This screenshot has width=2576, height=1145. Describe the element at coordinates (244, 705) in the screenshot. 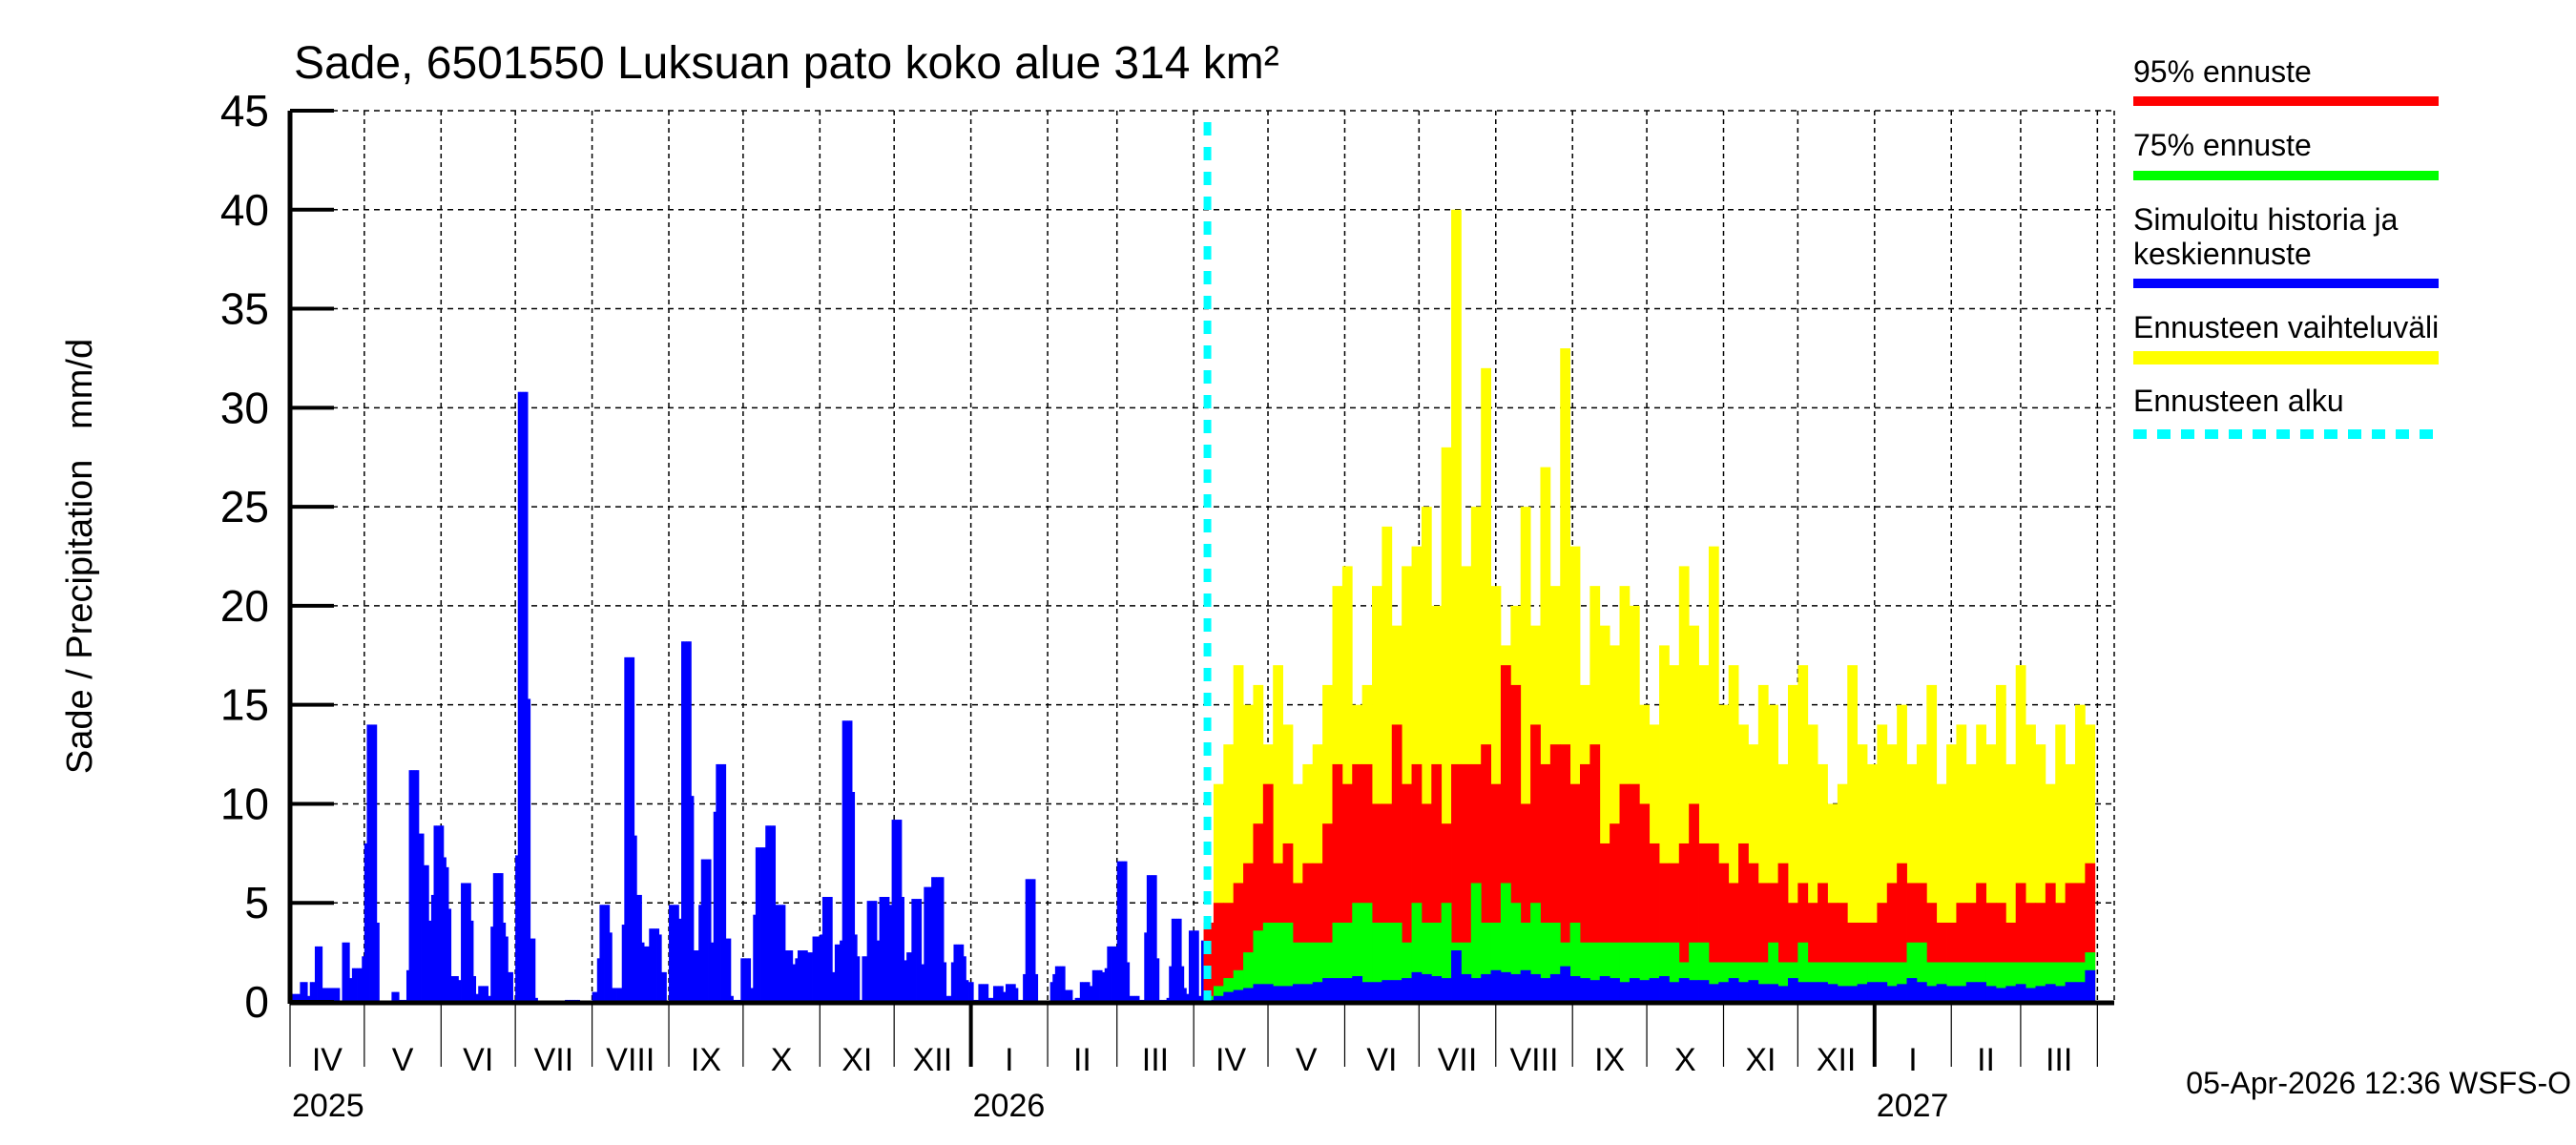

I see `y-tick-label: 15` at that location.